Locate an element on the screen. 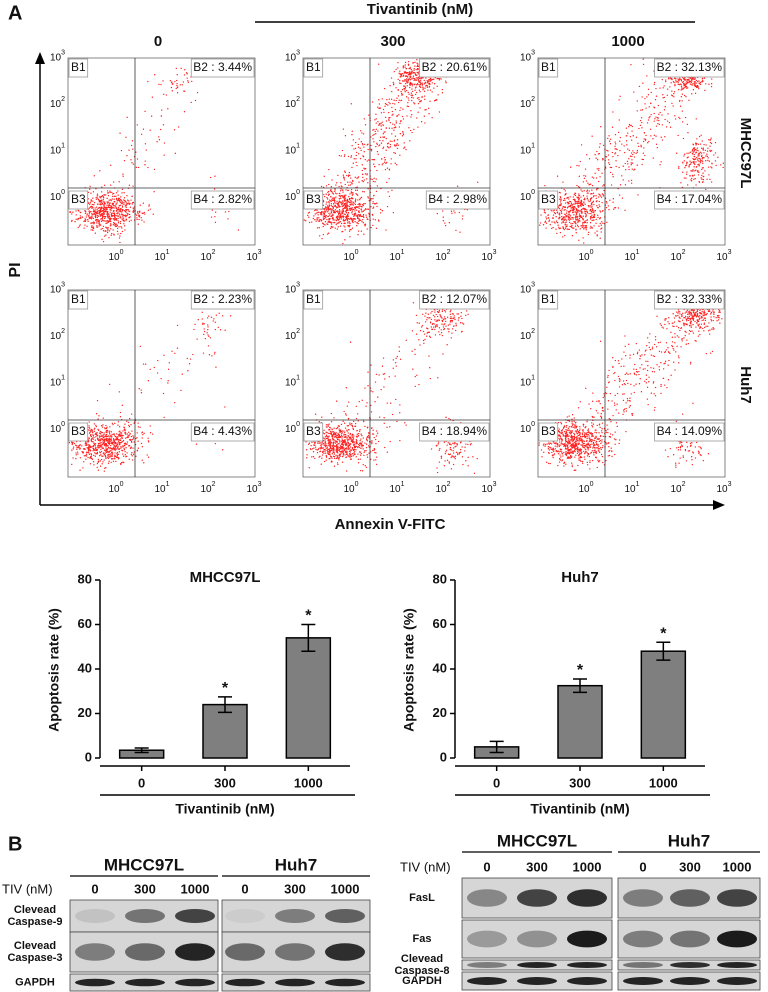 Image resolution: width=768 pixels, height=992 pixels. quadrant-label: B2 : 32.13% is located at coordinates (690, 67).